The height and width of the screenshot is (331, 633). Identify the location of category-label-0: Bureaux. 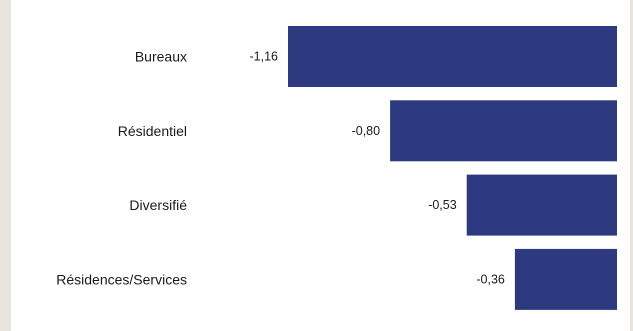
(161, 57).